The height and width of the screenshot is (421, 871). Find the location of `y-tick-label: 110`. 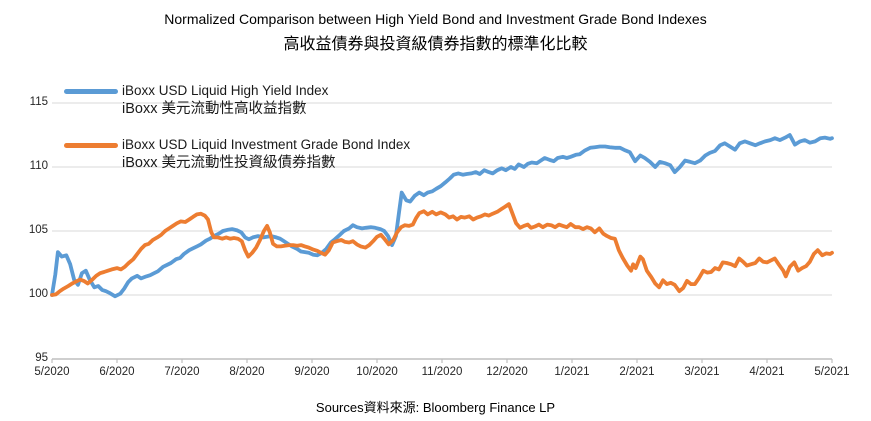

y-tick-label: 110 is located at coordinates (38, 166).